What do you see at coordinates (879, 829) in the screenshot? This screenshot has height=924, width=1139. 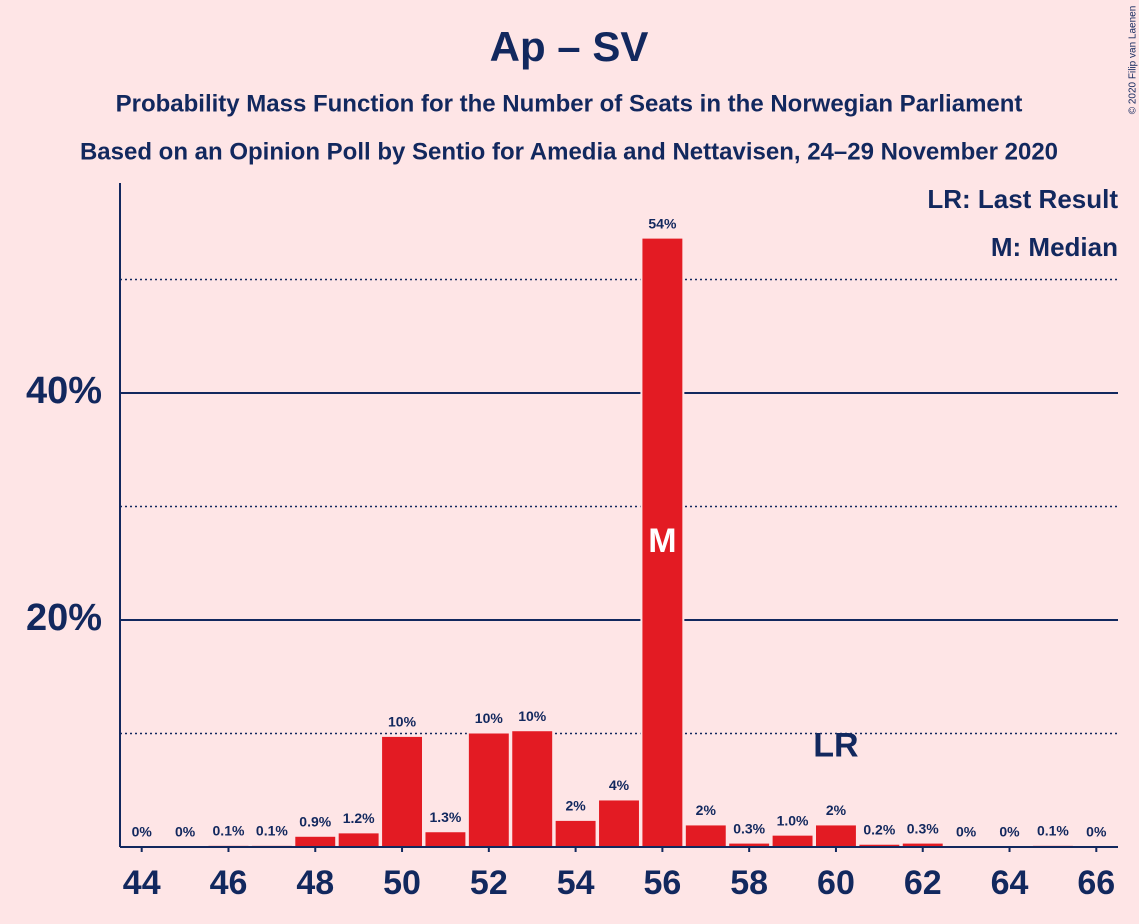 I see `value-label: 0.2%` at bounding box center [879, 829].